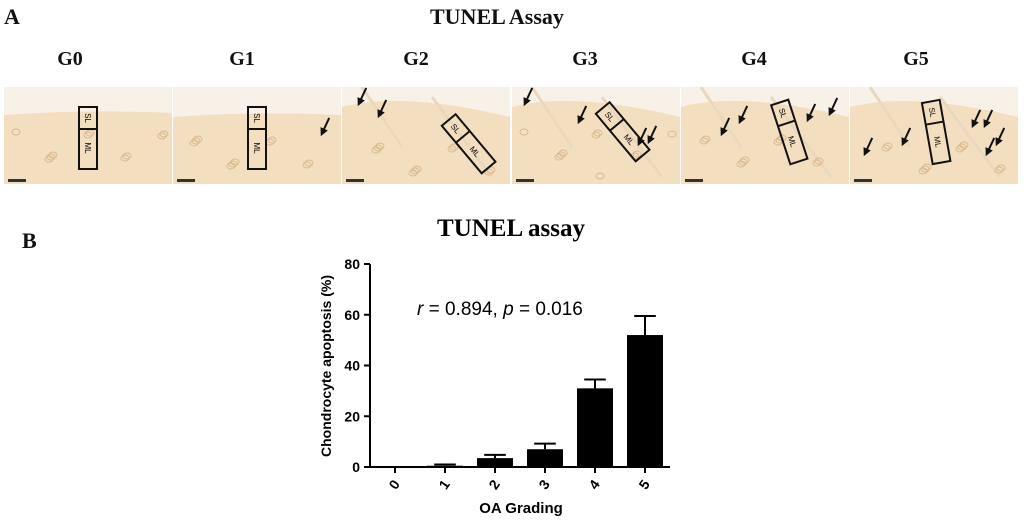  I want to click on micrograph-g0: SL ML, so click(88, 135).